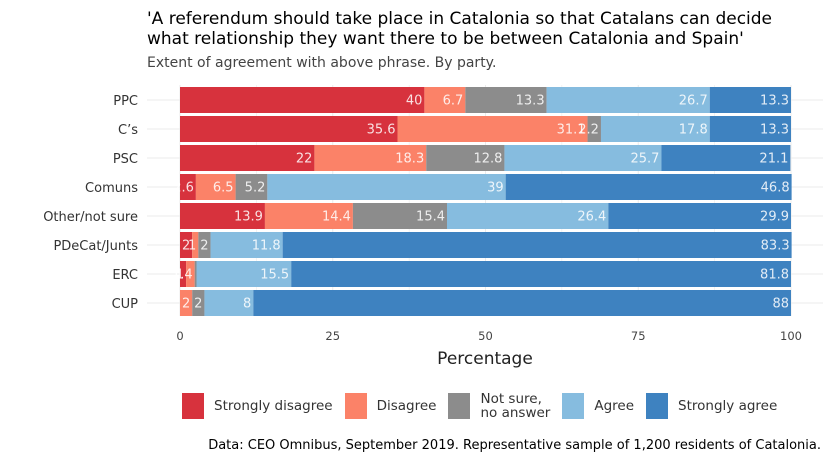 This screenshot has width=829, height=466. I want to click on bar-value-label: 40, so click(414, 101).